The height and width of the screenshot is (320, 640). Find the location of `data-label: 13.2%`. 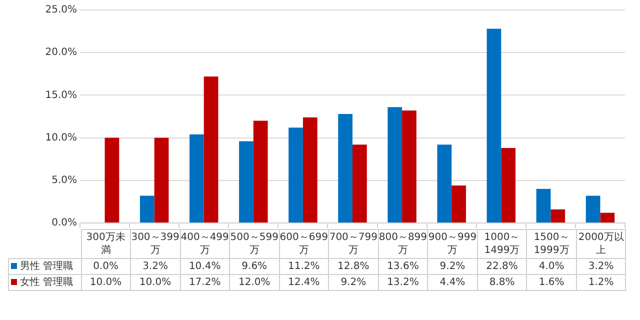

data-label: 13.2% is located at coordinates (403, 282).